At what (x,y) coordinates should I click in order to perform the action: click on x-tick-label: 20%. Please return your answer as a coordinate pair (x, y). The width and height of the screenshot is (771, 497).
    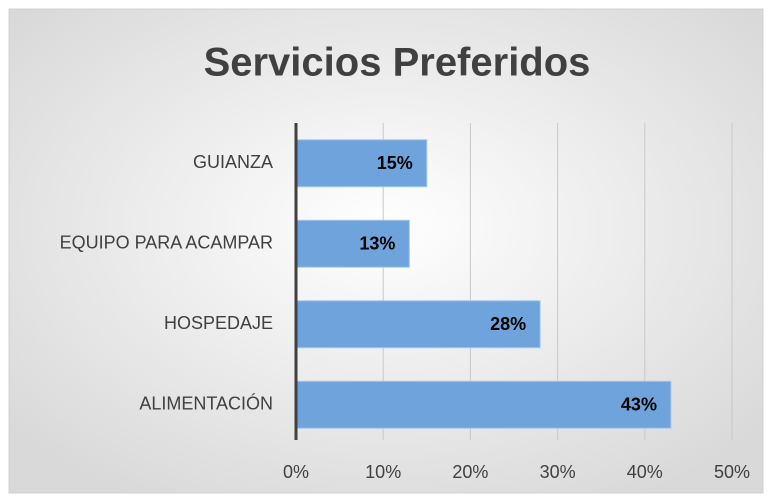
    Looking at the image, I should click on (470, 472).